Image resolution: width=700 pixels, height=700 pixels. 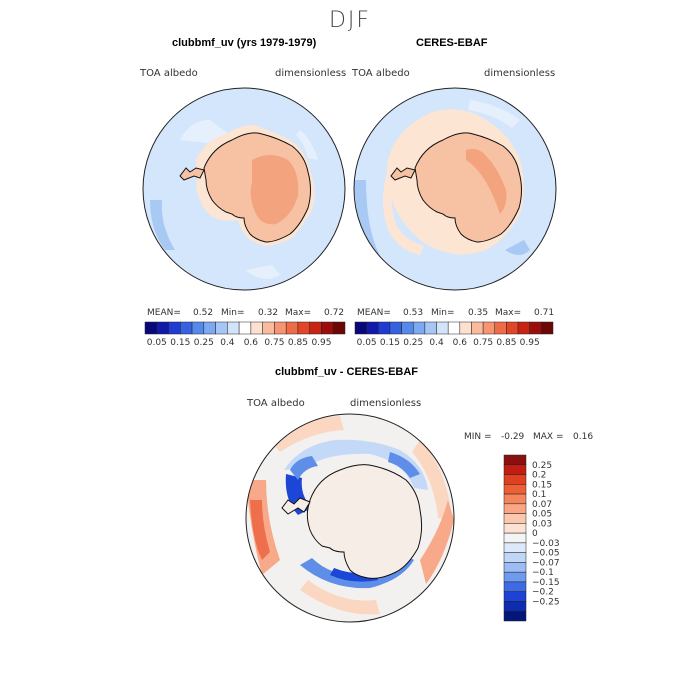 I want to click on colorbar-tick-label: 0.85, so click(x=506, y=343).